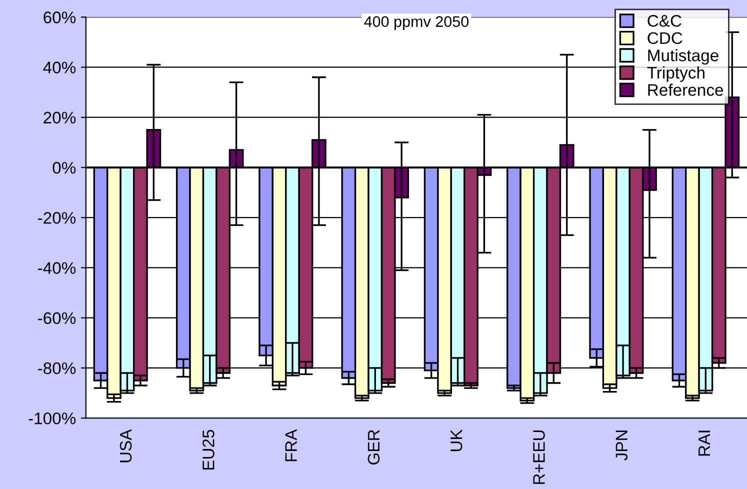 The image size is (747, 489). Describe the element at coordinates (686, 90) in the screenshot. I see `legend-label: Reference` at that location.